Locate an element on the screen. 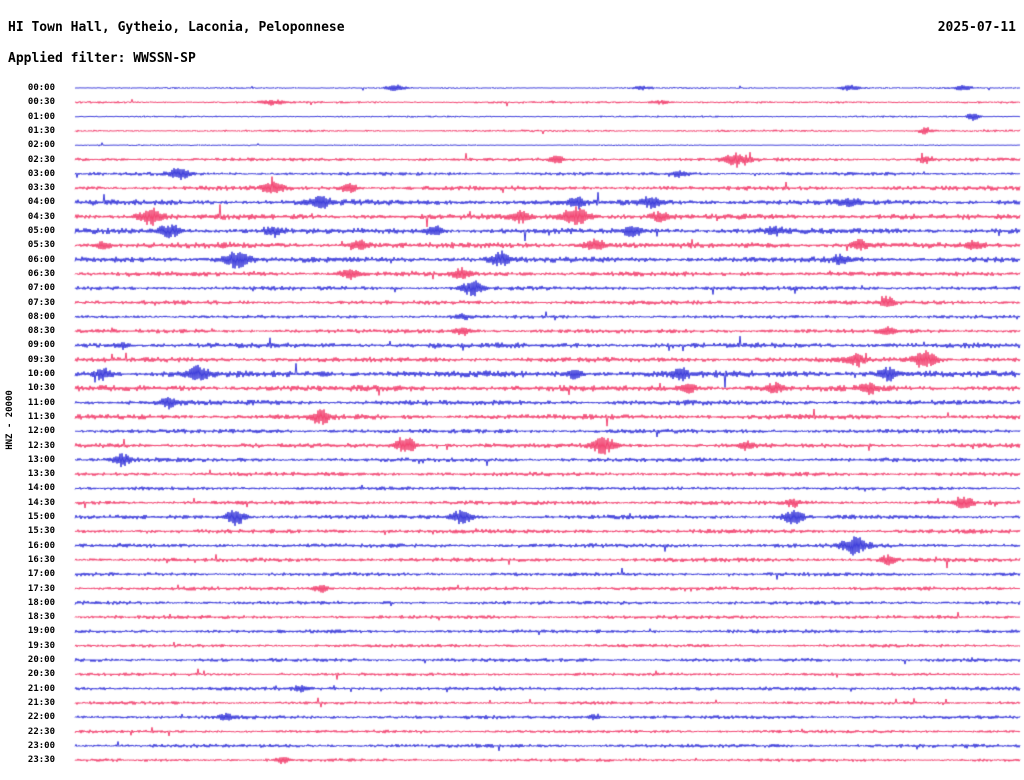 This screenshot has height=780, width=1024. trace-time-label: 18:00 is located at coordinates (41, 602).